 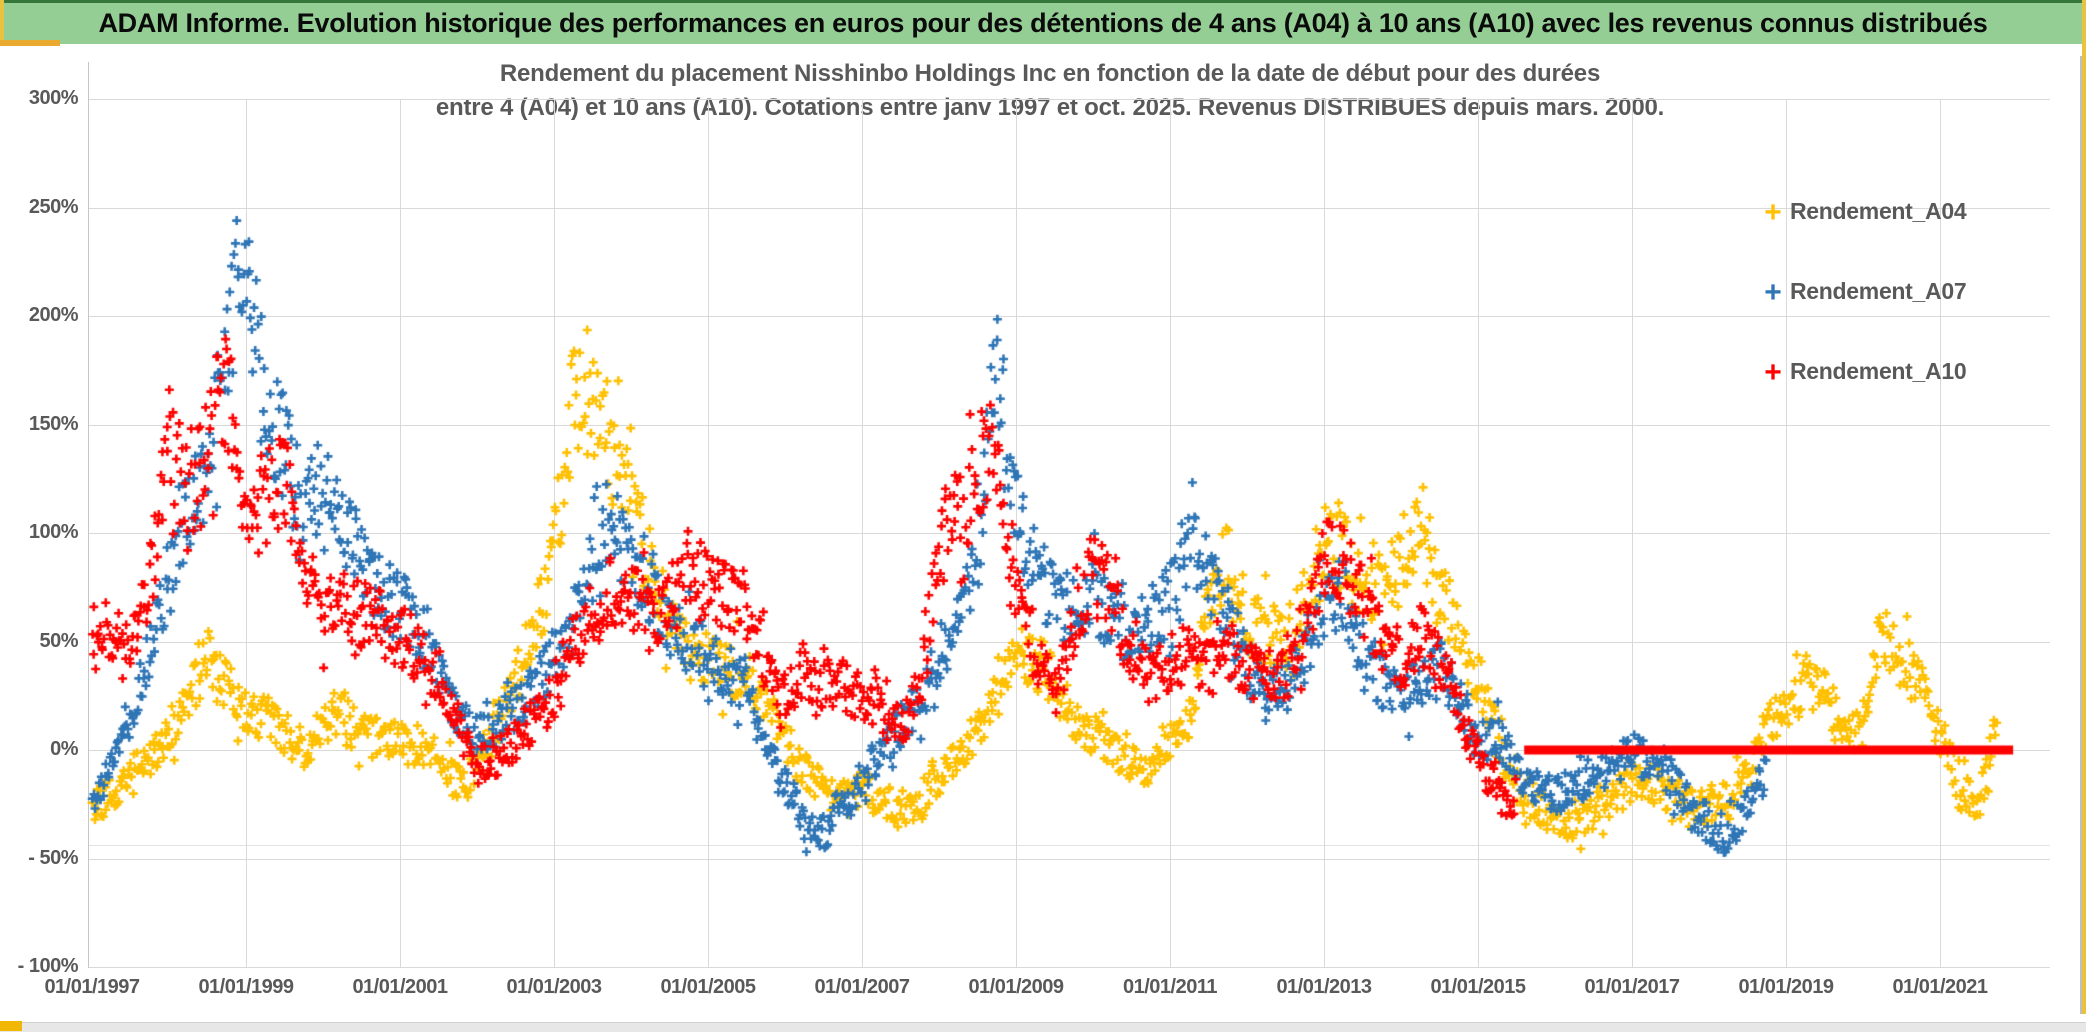 I want to click on legend-label: Rendement_A07, so click(x=1878, y=291).